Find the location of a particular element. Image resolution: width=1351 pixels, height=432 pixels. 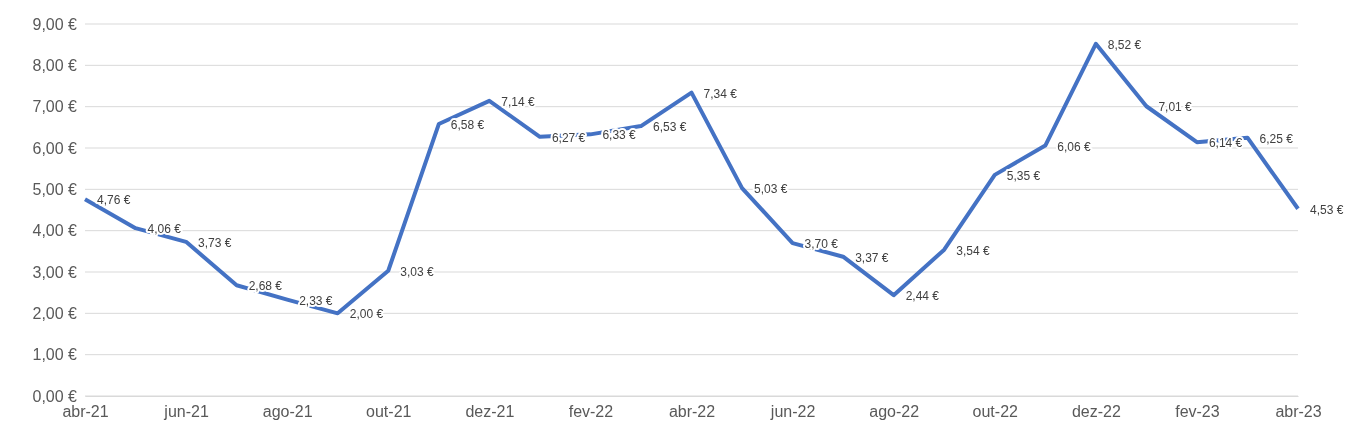

data-label: 3,03 € is located at coordinates (417, 271).